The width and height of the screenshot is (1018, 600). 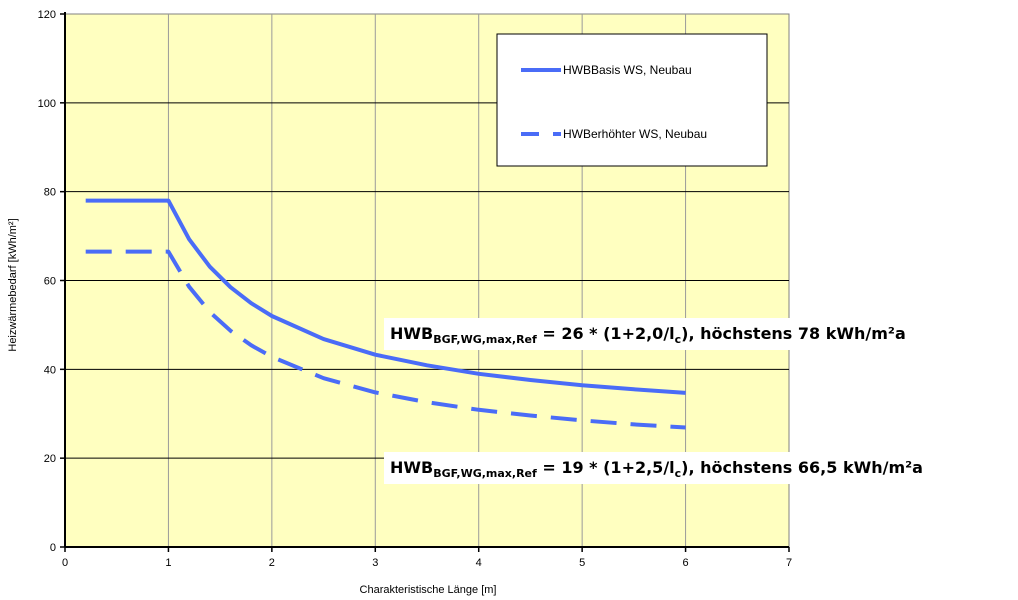 What do you see at coordinates (13, 284) in the screenshot?
I see `y-axis-title: Heizwärmebedarf [kWh/m²]` at bounding box center [13, 284].